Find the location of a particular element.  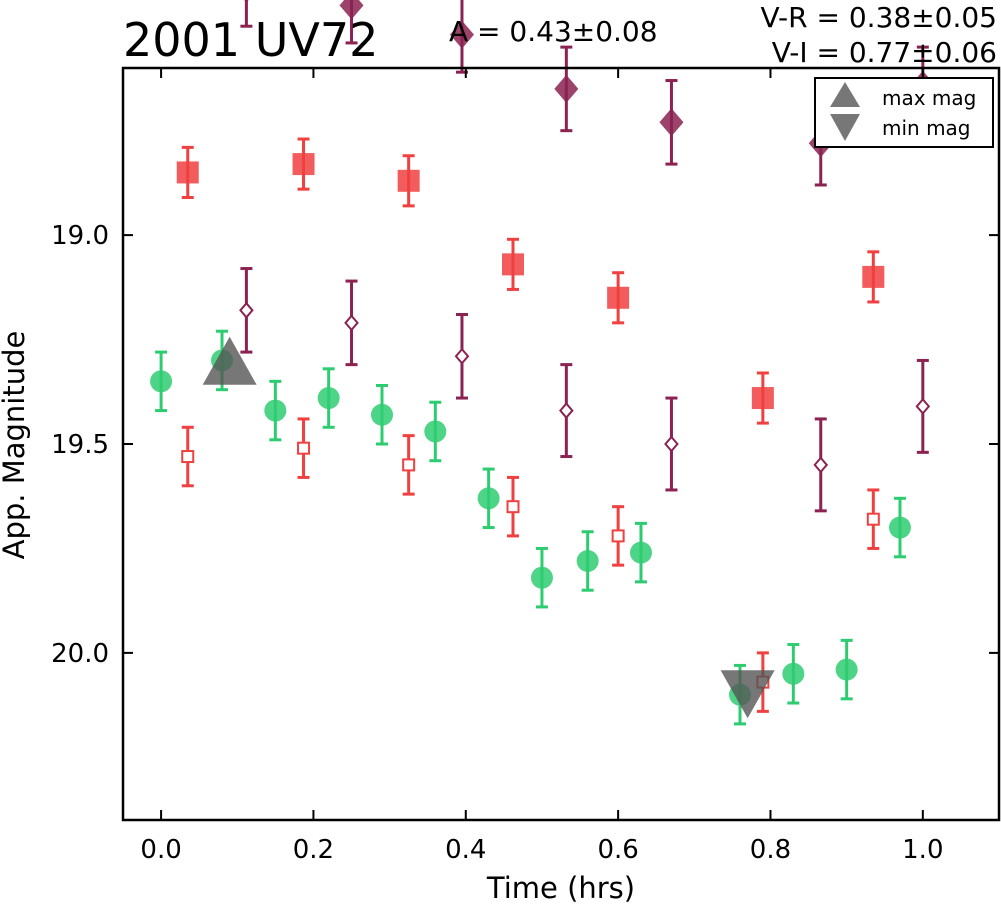

triangle-down-icon is located at coordinates (845, 127).